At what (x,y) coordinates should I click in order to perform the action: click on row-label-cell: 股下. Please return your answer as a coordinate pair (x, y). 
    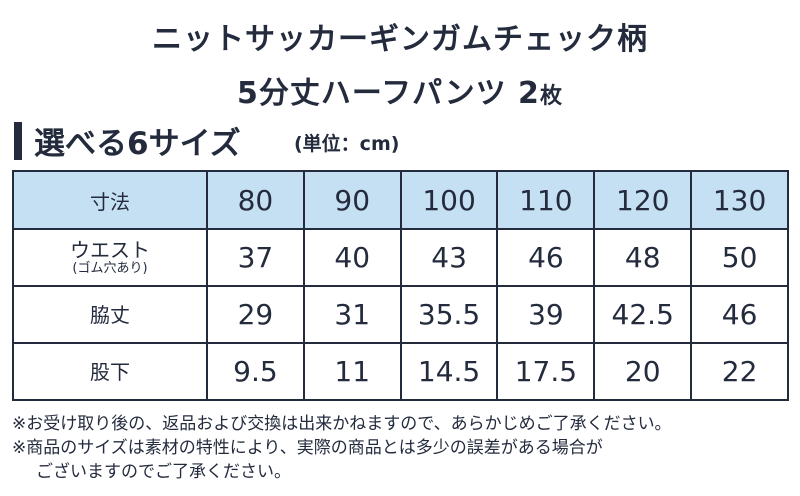
    Looking at the image, I should click on (110, 371).